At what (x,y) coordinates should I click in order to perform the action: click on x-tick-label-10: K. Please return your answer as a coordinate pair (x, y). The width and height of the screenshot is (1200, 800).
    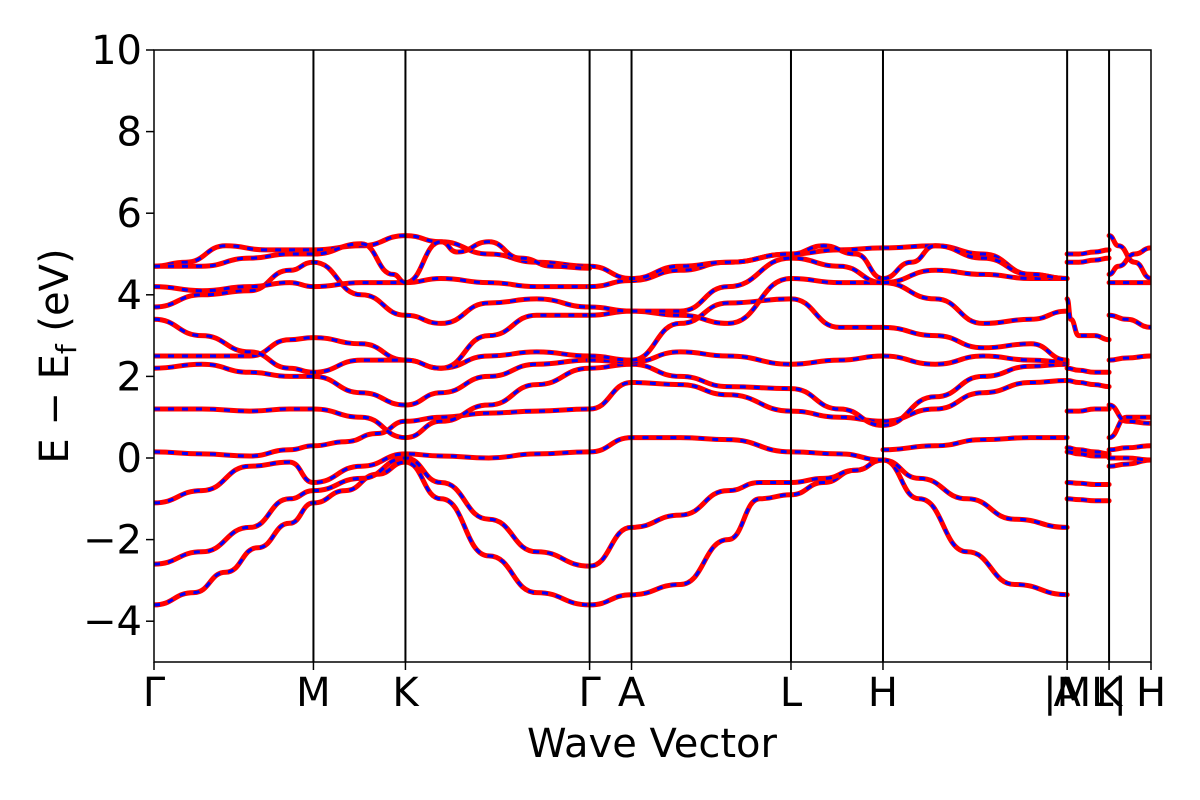
    Looking at the image, I should click on (1110, 693).